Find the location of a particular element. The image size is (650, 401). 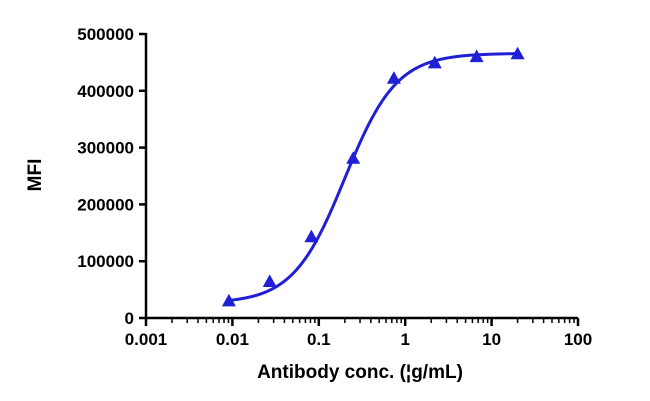

x-tick-label: 0.001 is located at coordinates (146, 339).